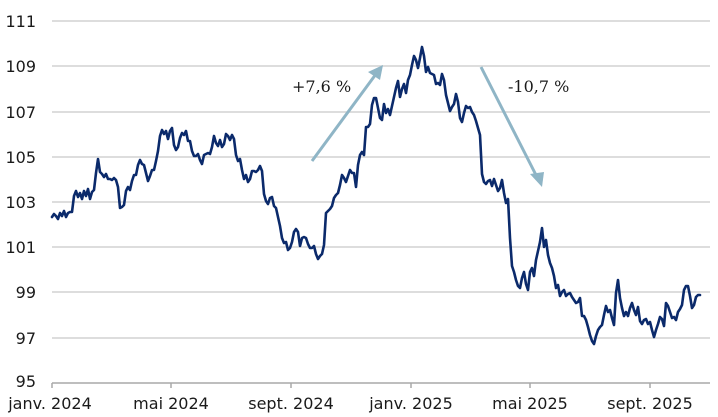 This screenshot has width=718, height=417. Describe the element at coordinates (427, 126) in the screenshot. I see `trend-arrows` at that location.